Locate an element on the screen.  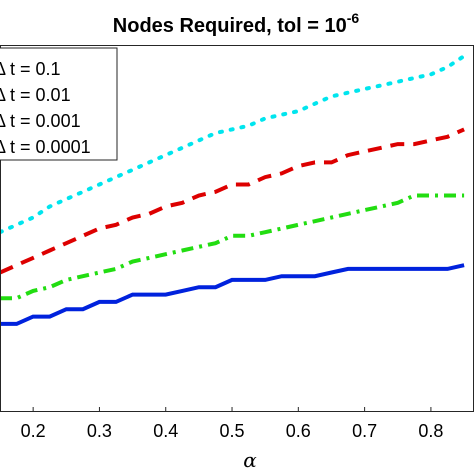
x-tick-label: 0.8 is located at coordinates (430, 431).